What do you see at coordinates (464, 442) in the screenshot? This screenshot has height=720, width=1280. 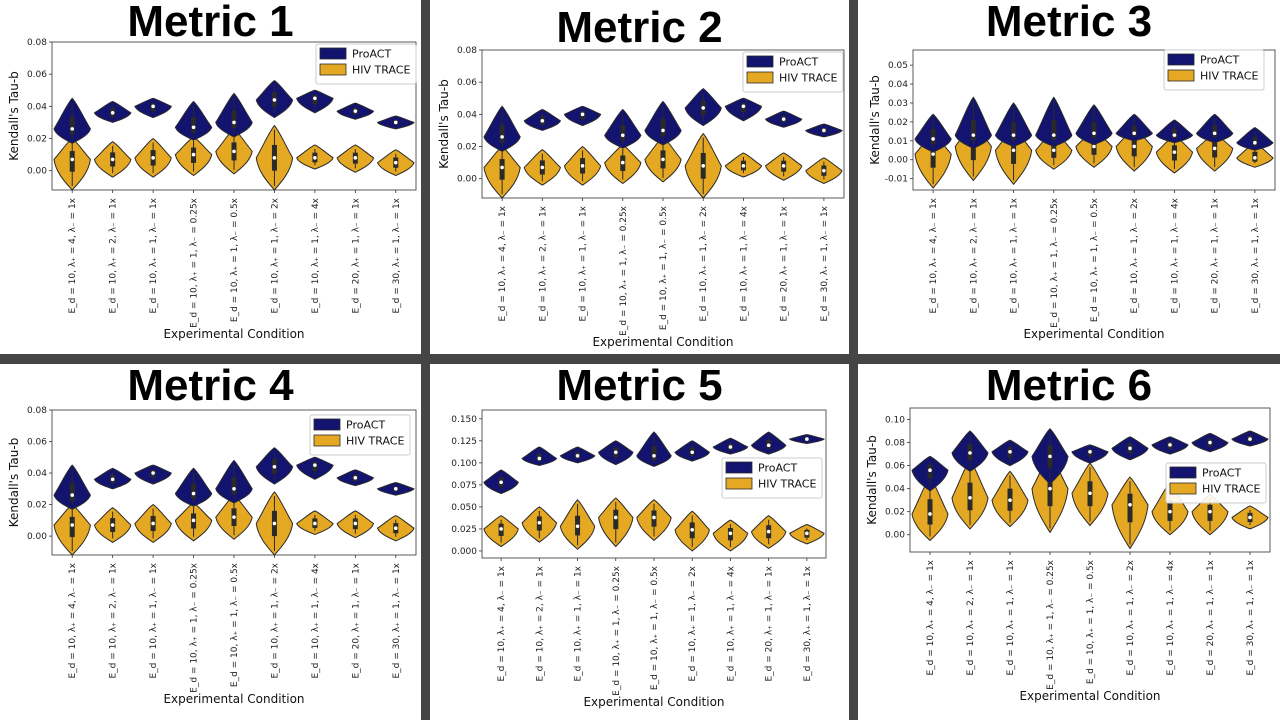 I see `y-tick-label: 0.125` at bounding box center [464, 442].